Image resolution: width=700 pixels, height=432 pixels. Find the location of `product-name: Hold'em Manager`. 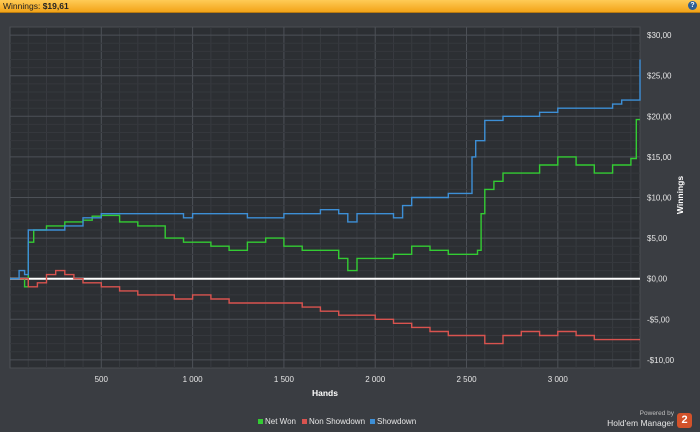

product-name: Hold'em Manager is located at coordinates (640, 423).